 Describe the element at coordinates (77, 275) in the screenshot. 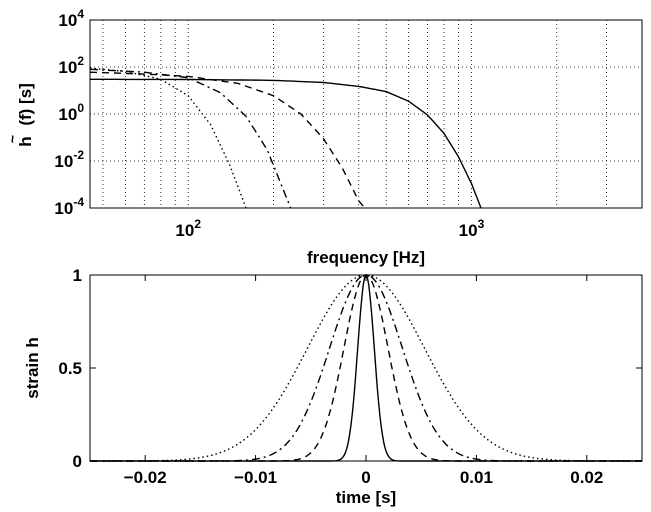

I see `time-y-tick-label: 1` at that location.